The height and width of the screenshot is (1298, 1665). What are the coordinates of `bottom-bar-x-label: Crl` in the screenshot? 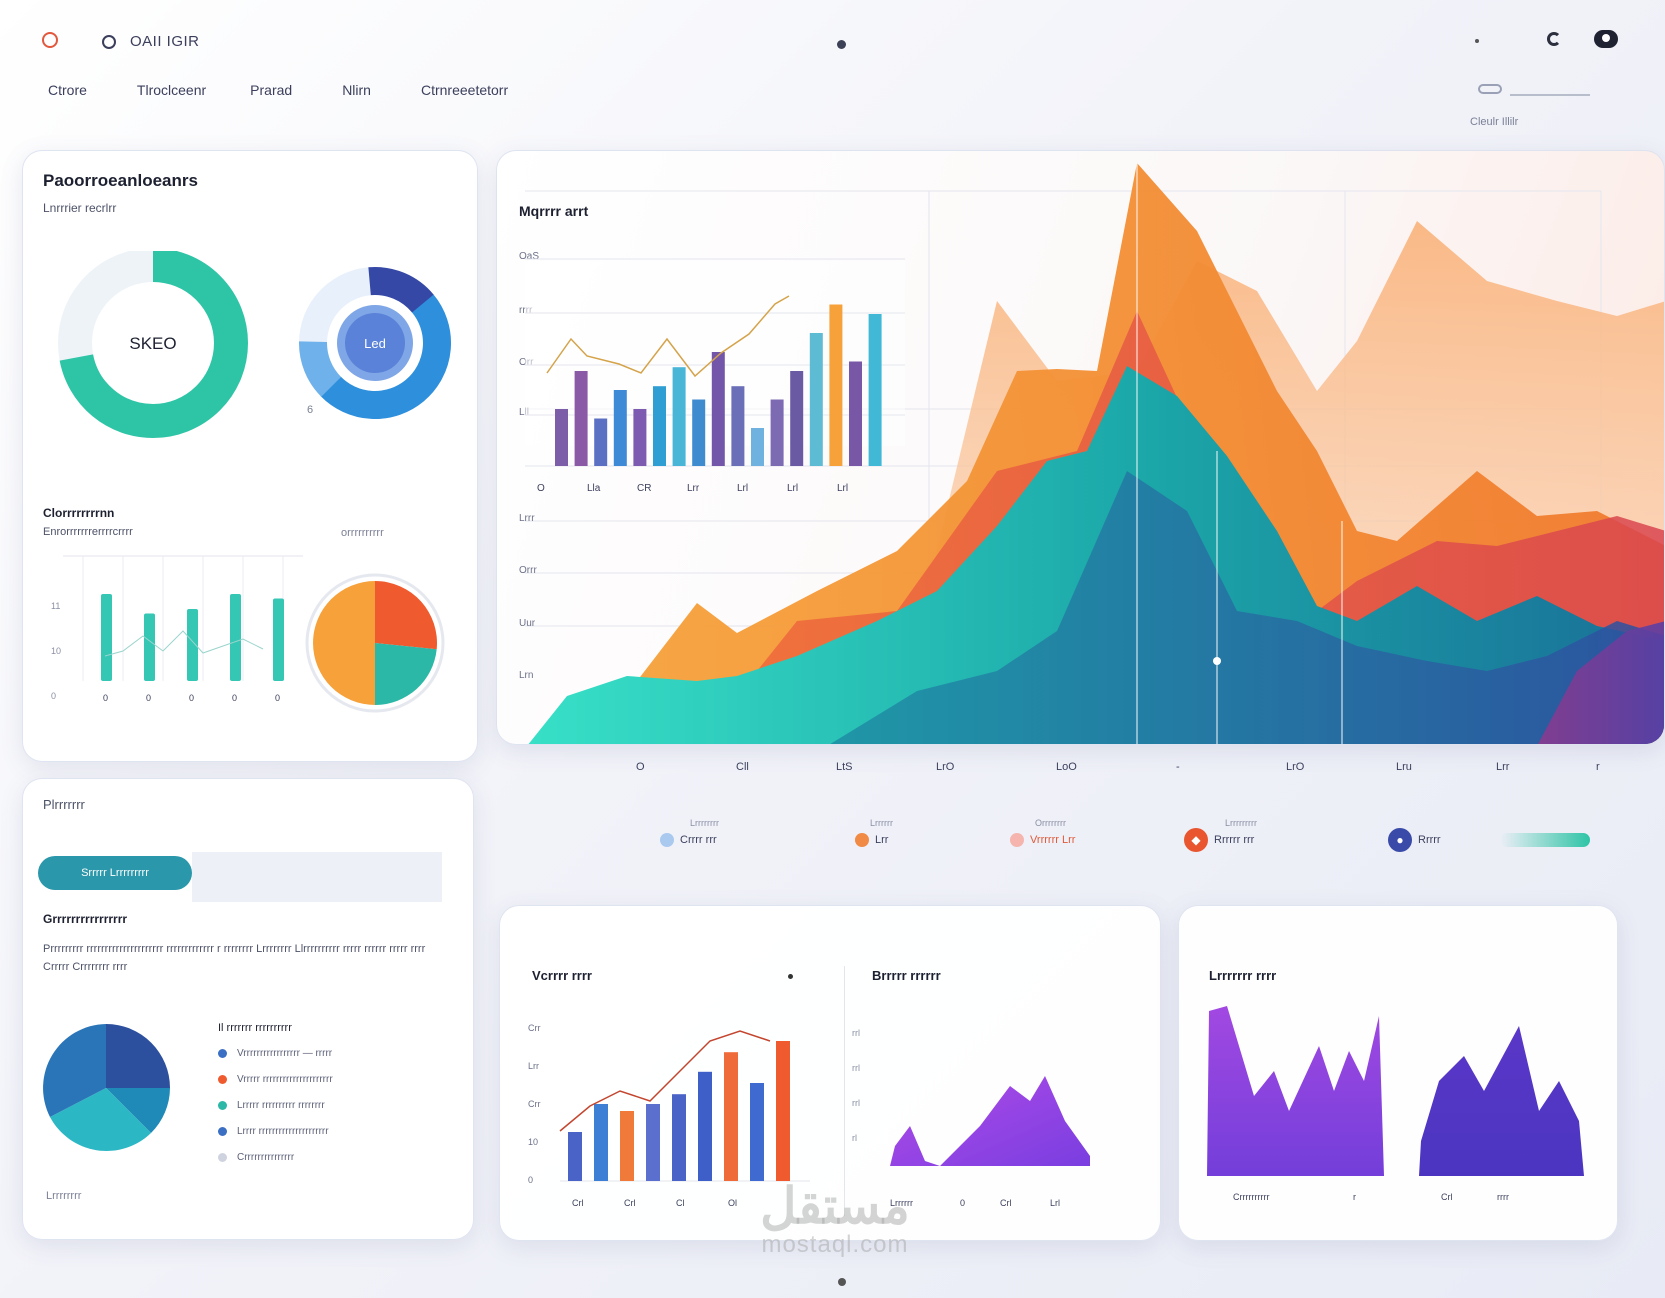 It's located at (630, 1203).